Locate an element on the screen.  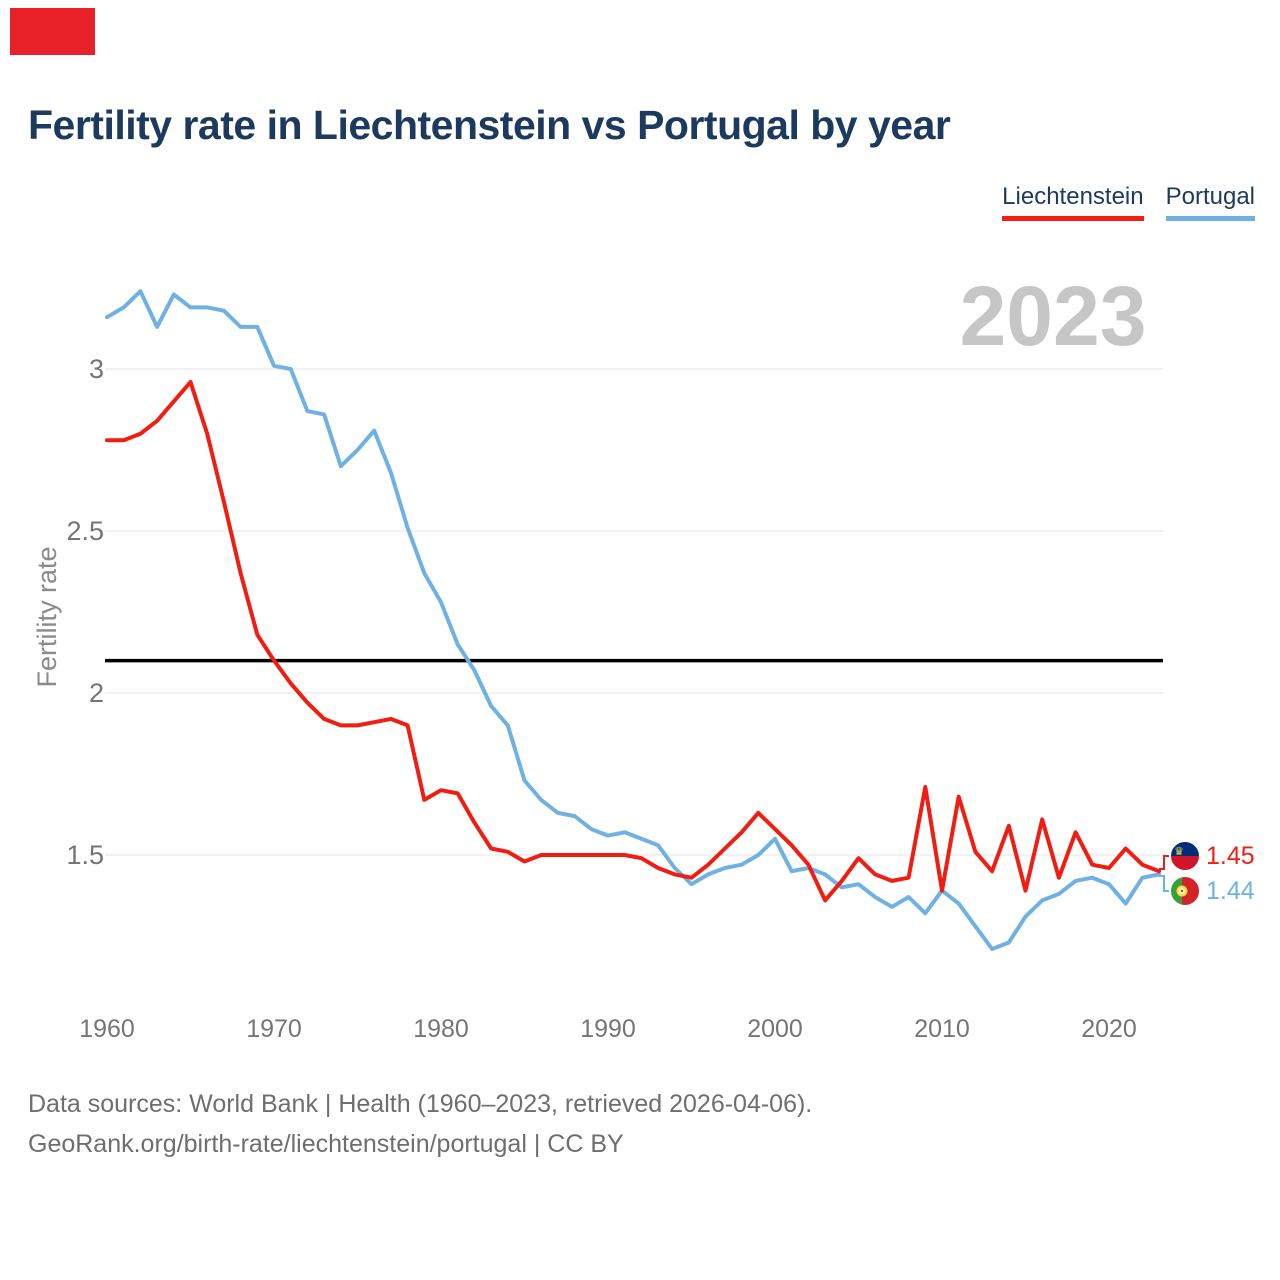
y-tick-2: 2 is located at coordinates (96, 693).